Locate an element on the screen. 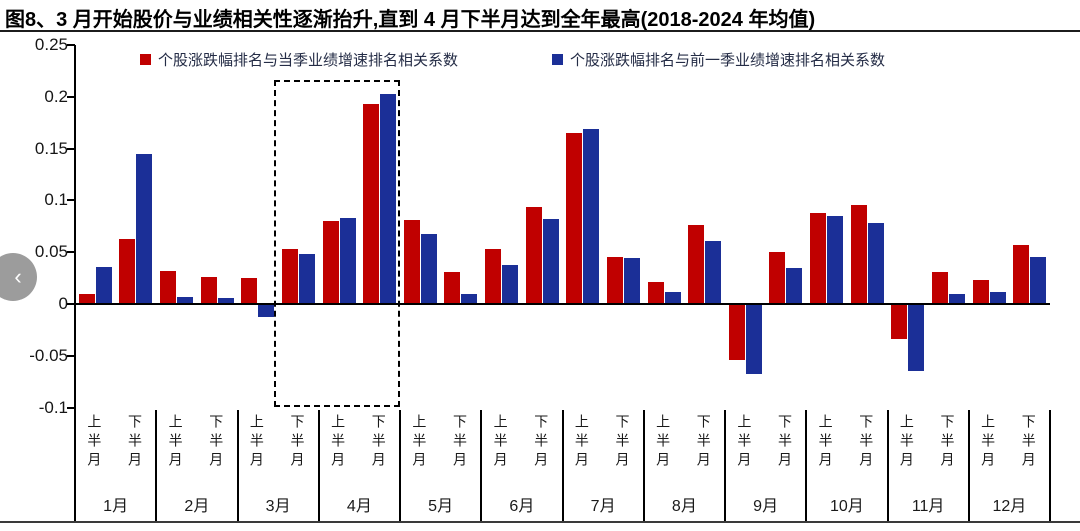  carousel-prev-button: ‹ is located at coordinates (18, 277).